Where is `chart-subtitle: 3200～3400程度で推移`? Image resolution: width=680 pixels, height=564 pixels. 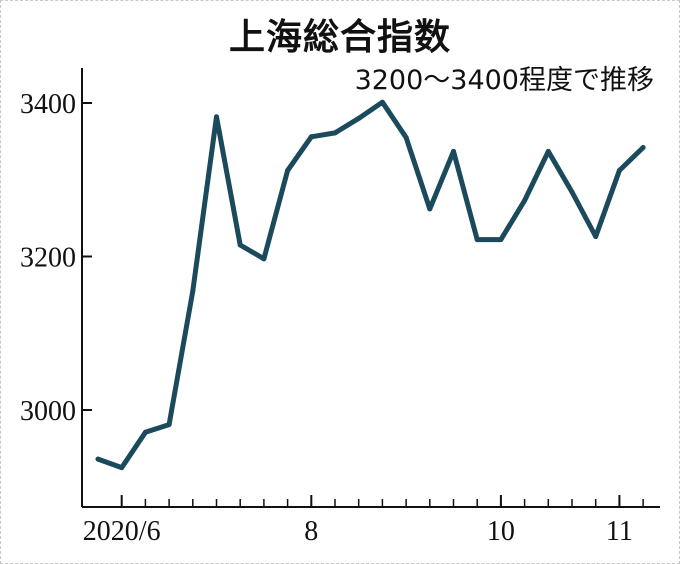
chart-subtitle: 3200～3400程度で推移 is located at coordinates (504, 80).